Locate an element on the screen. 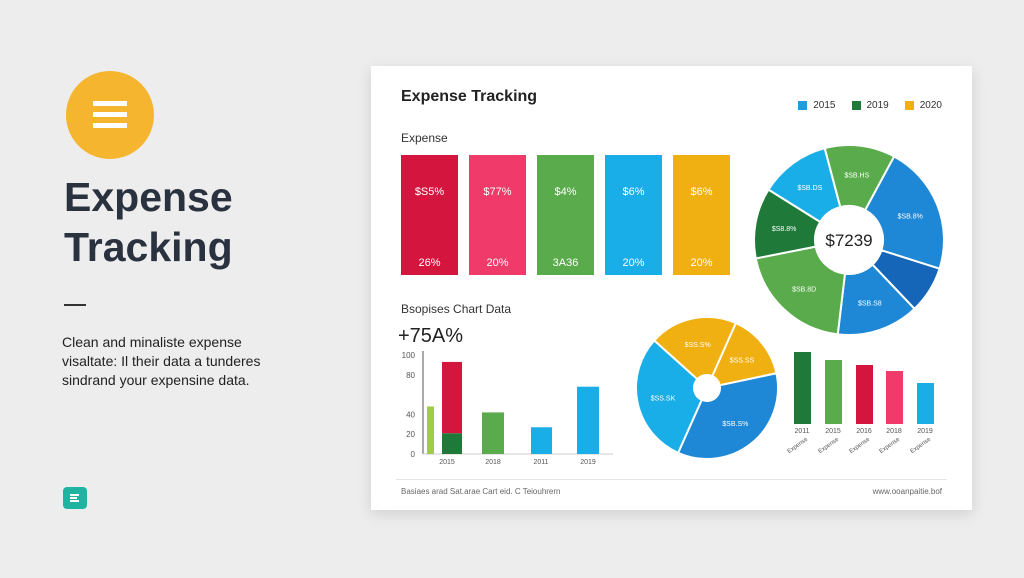  donut-large-slice-label: $SB.8D is located at coordinates (804, 289).